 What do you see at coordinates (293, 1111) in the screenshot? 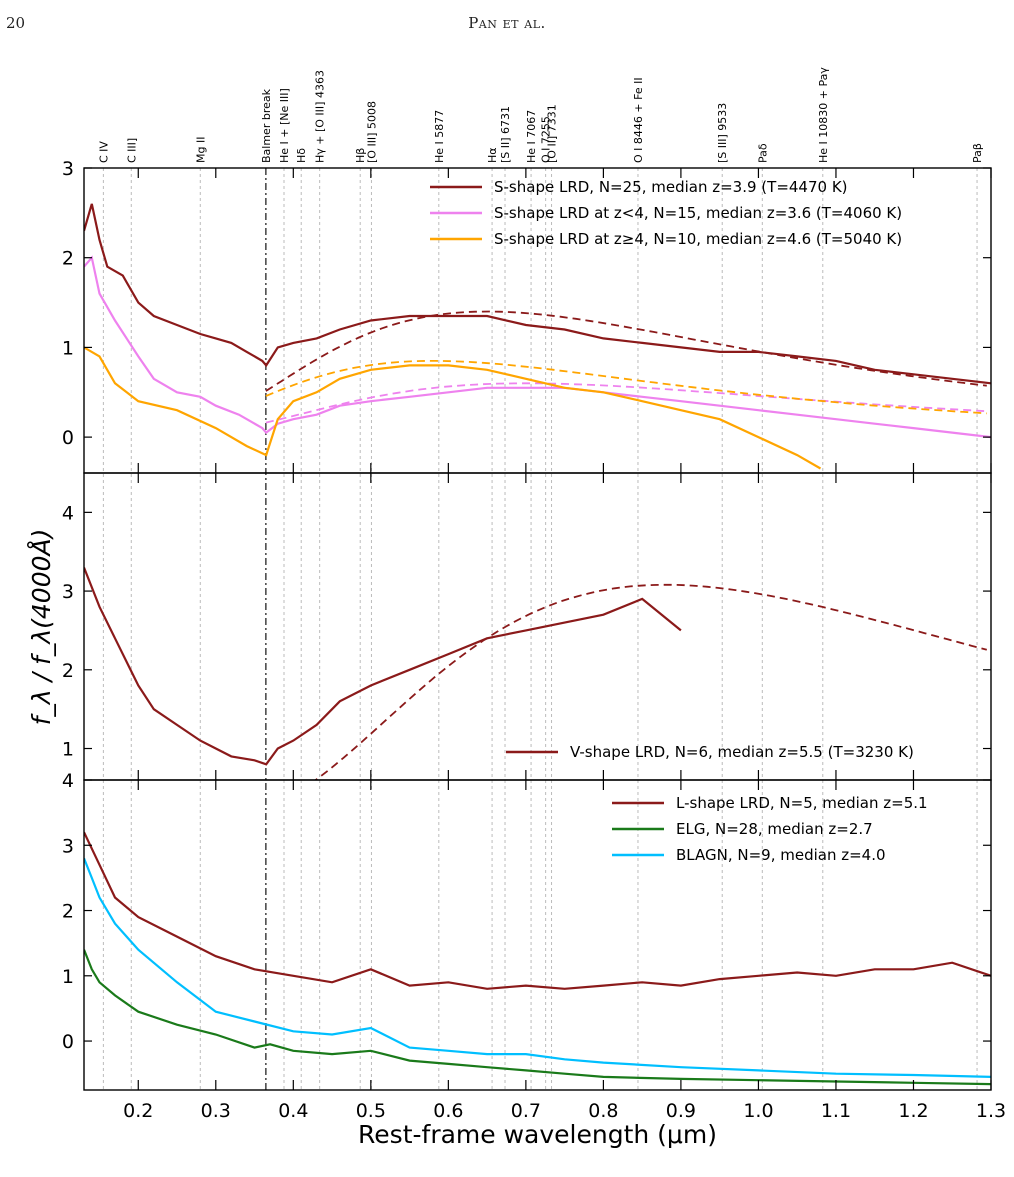
I see `x-tick-label: 0.4` at bounding box center [293, 1111].